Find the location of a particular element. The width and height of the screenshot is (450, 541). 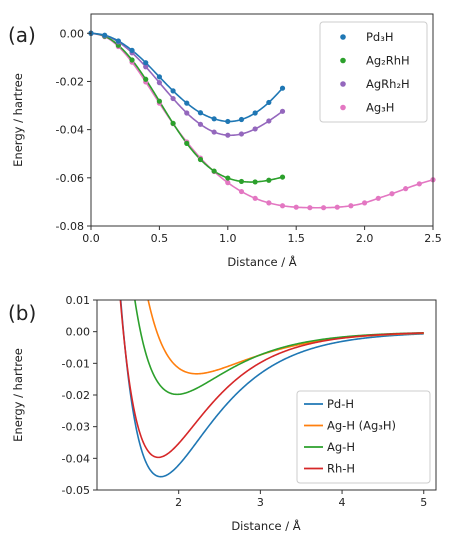

legend-label: Pd₃H is located at coordinates (380, 37).